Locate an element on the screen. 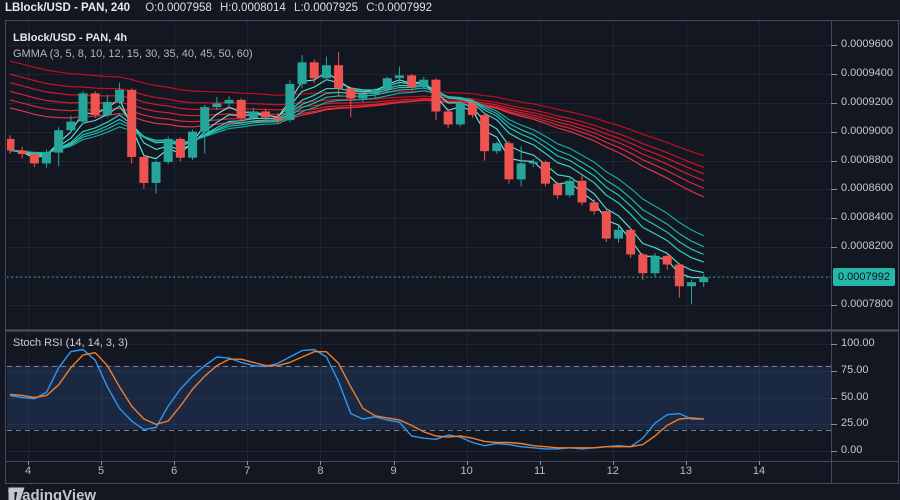  stoch-axis-label: 100.00 is located at coordinates (858, 343).